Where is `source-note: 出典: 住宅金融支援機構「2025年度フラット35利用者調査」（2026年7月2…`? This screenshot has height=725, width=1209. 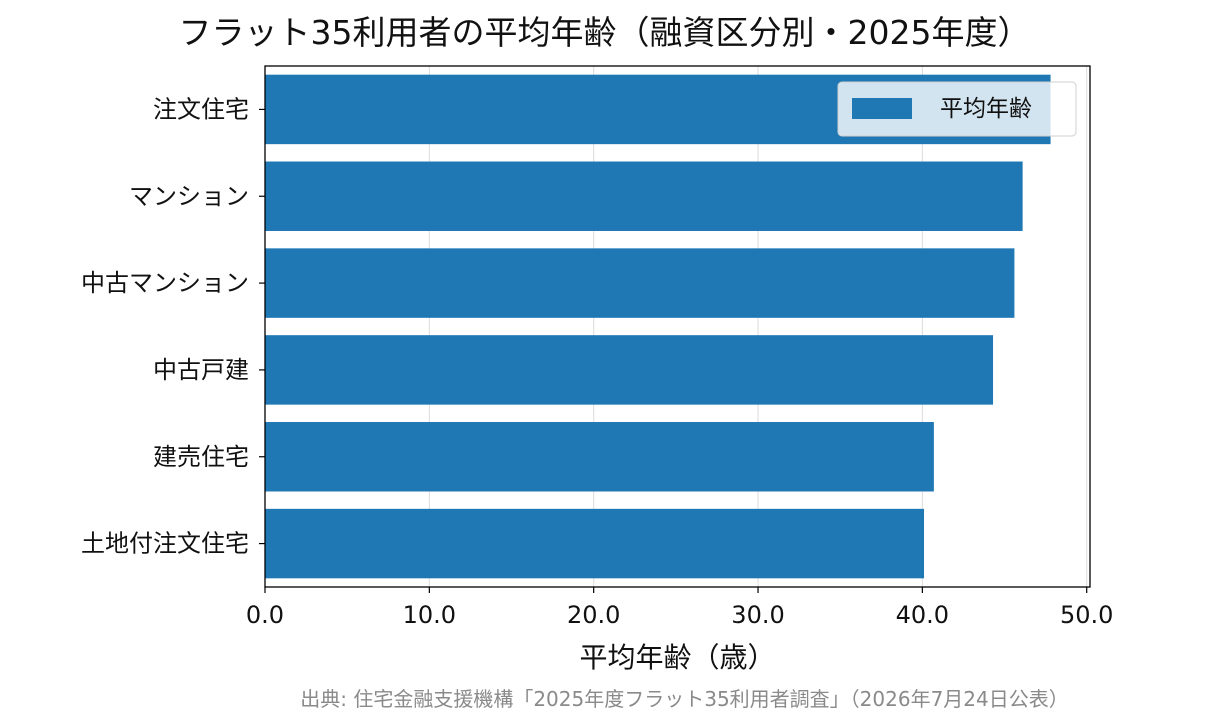 source-note: 出典: 住宅金融支援機構「2025年度フラット35利用者調査」（2026年7月2… is located at coordinates (684, 699).